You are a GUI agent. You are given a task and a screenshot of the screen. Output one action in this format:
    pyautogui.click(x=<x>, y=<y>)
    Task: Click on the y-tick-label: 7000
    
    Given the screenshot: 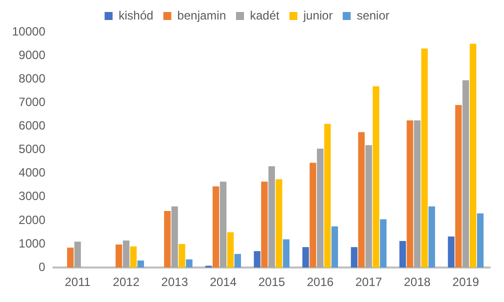 What is the action you would take?
    pyautogui.click(x=32, y=101)
    